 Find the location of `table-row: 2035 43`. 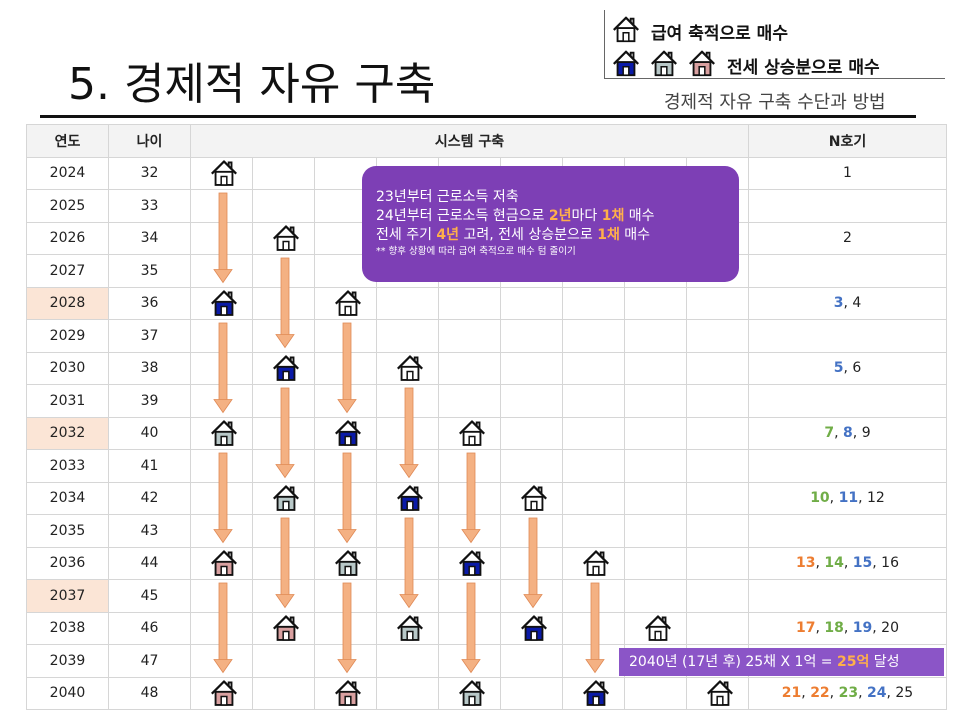

table-row: 2035 43 is located at coordinates (486, 531).